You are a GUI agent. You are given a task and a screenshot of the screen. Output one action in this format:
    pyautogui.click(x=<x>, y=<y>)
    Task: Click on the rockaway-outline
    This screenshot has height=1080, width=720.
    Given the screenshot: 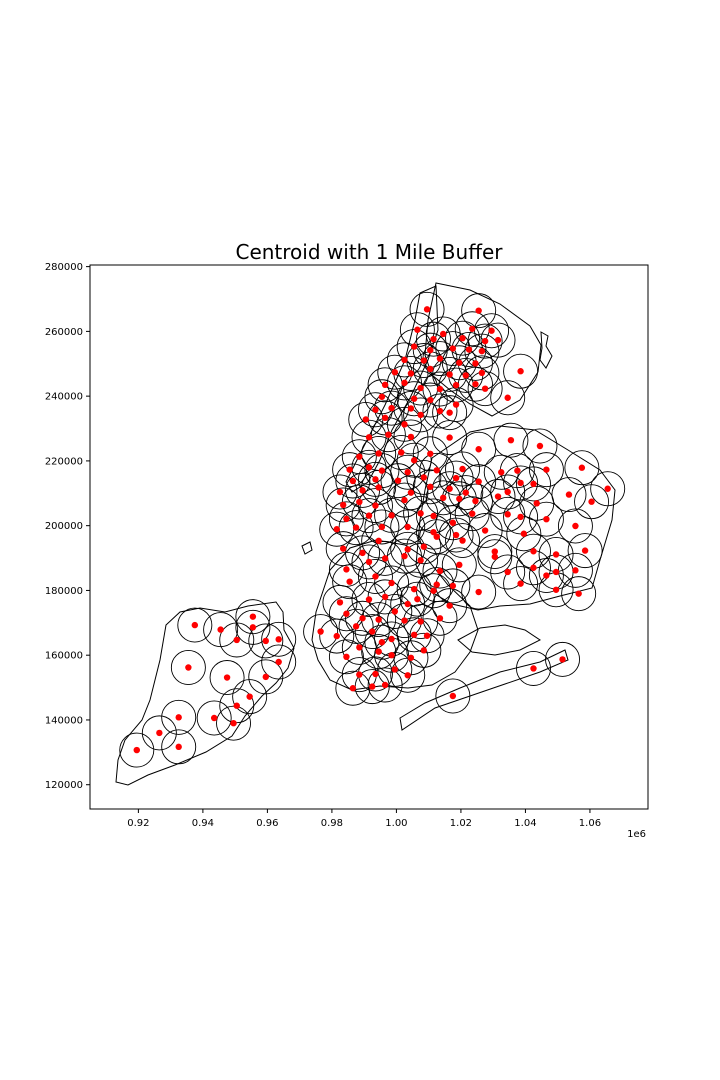 What is the action you would take?
    pyautogui.click(x=484, y=690)
    